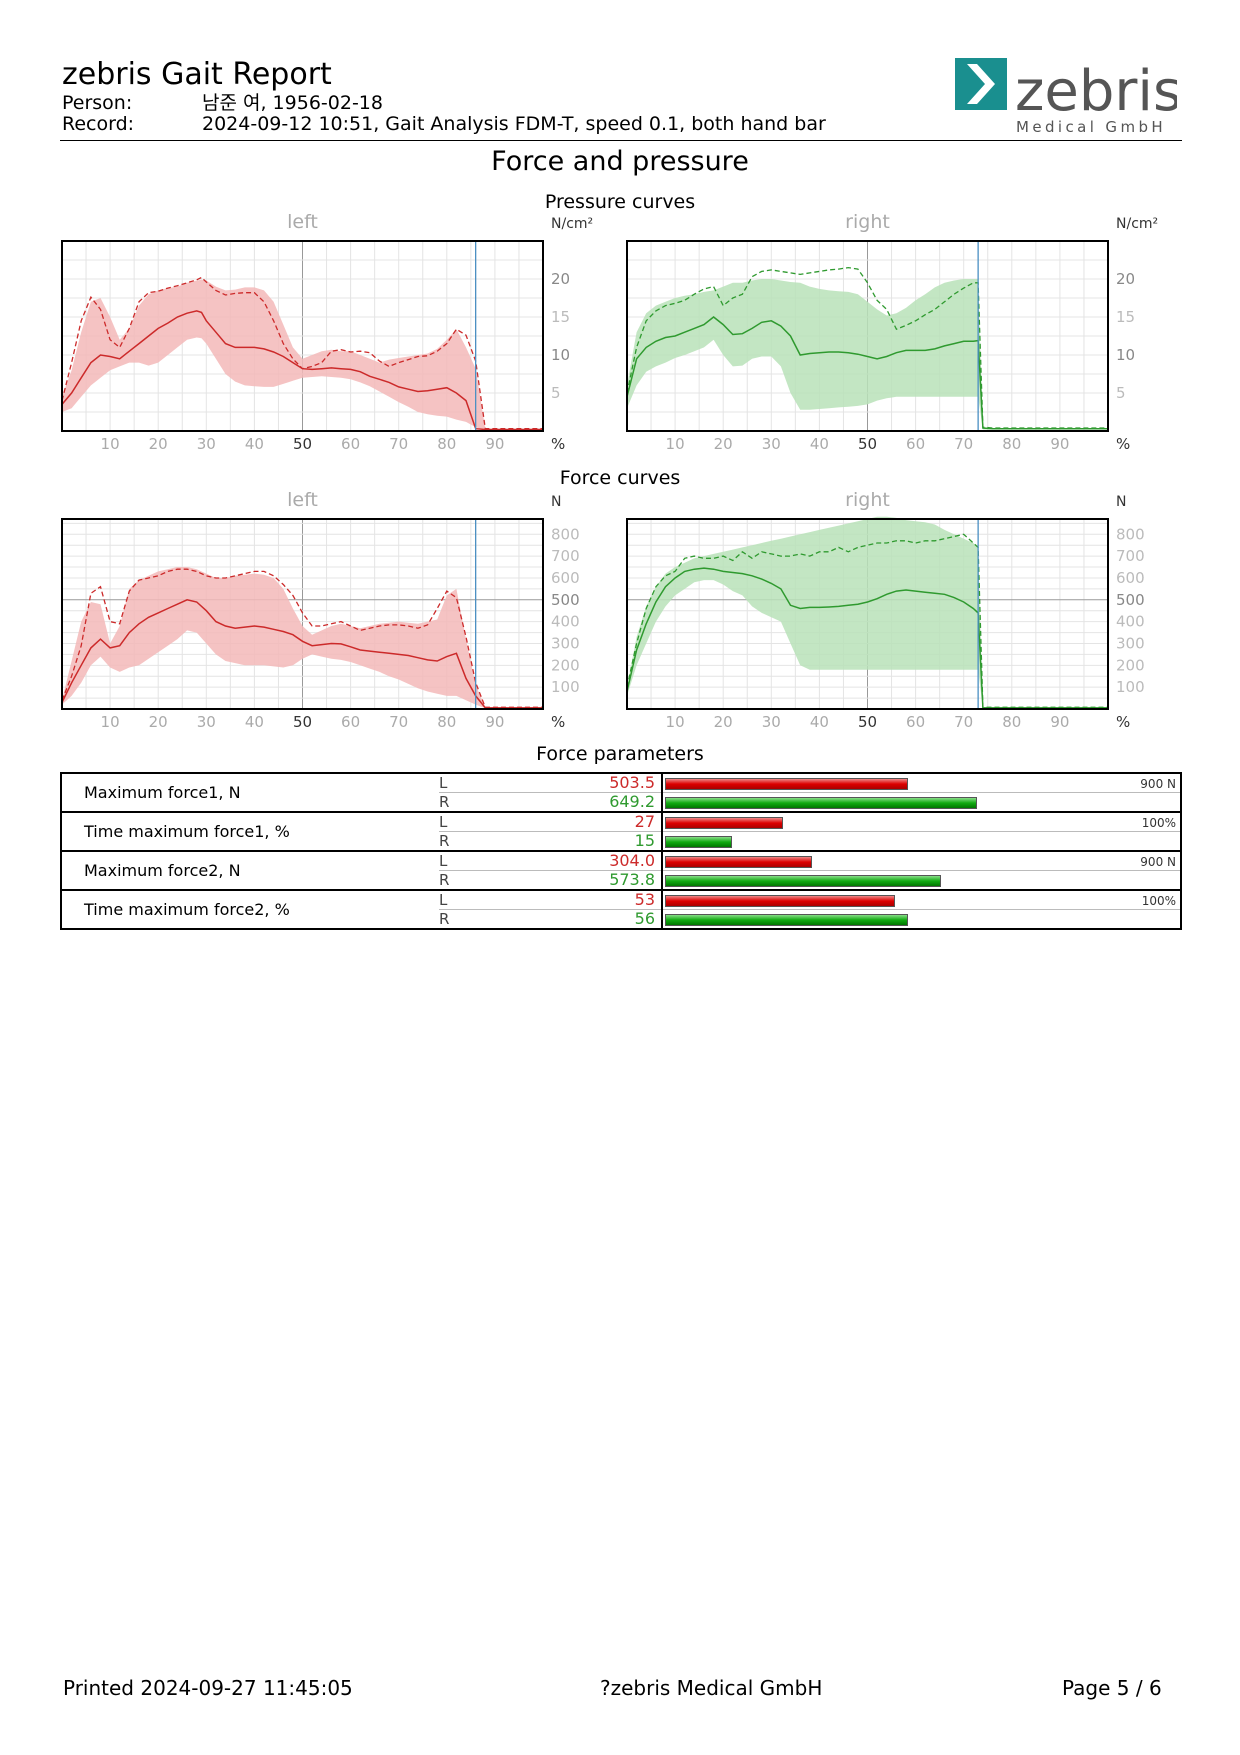 This screenshot has height=1755, width=1240. I want to click on force-curves-title: Force curves, so click(620, 478).